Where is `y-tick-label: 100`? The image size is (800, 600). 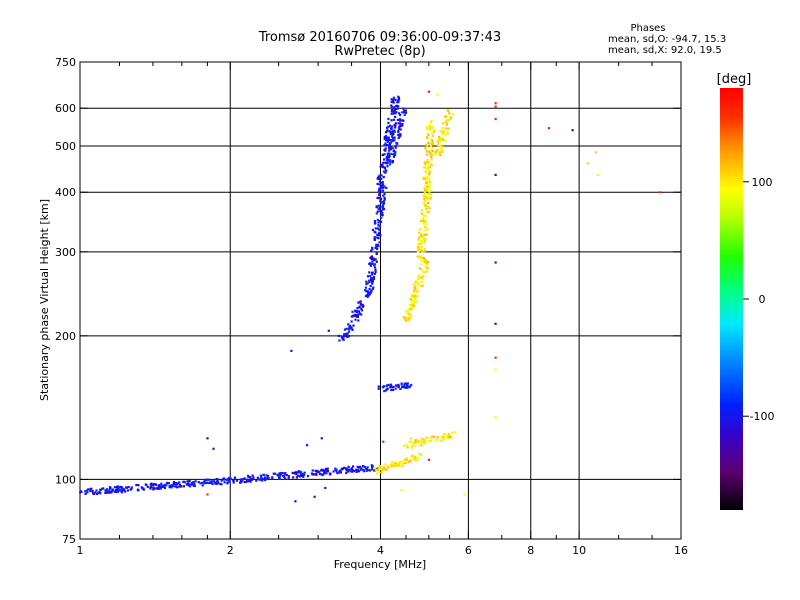 y-tick-label: 100 is located at coordinates (65, 479).